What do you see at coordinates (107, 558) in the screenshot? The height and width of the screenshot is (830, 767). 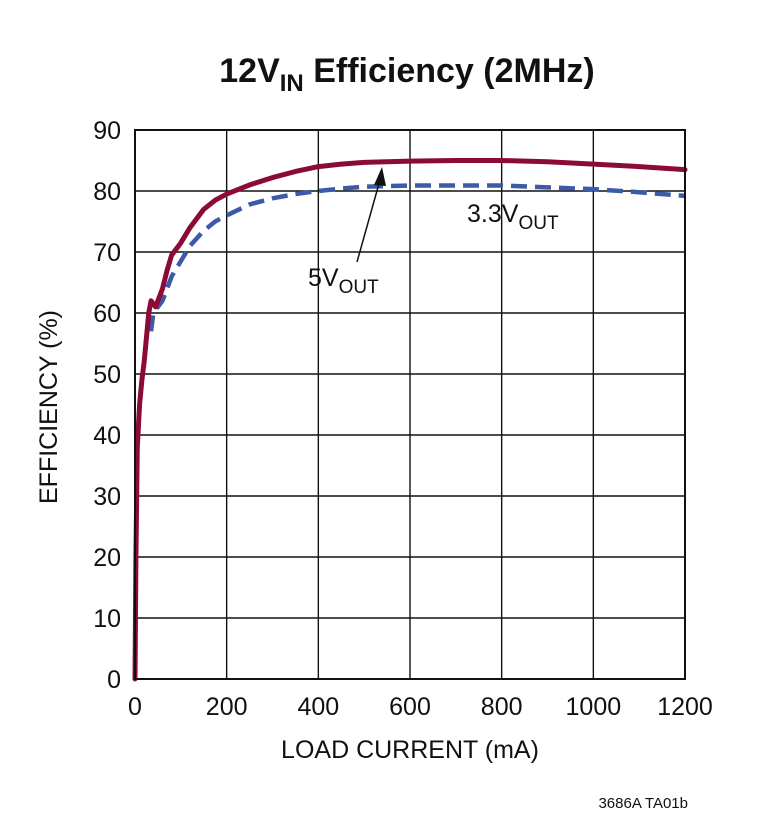 I see `y-tick-label: 20` at bounding box center [107, 558].